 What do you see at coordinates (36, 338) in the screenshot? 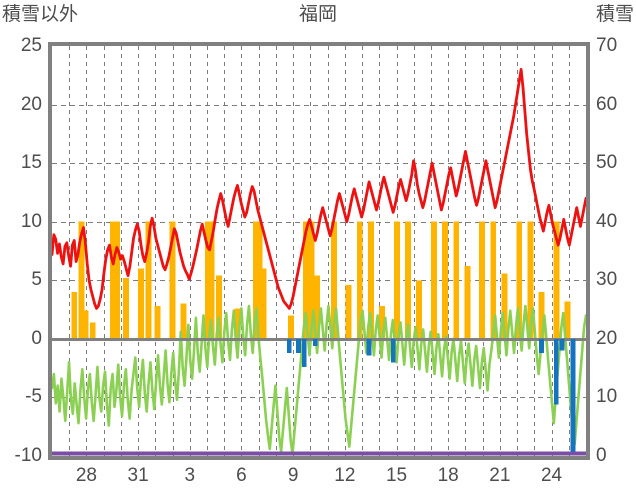
I see `y-tick-left-0: 0` at bounding box center [36, 338].